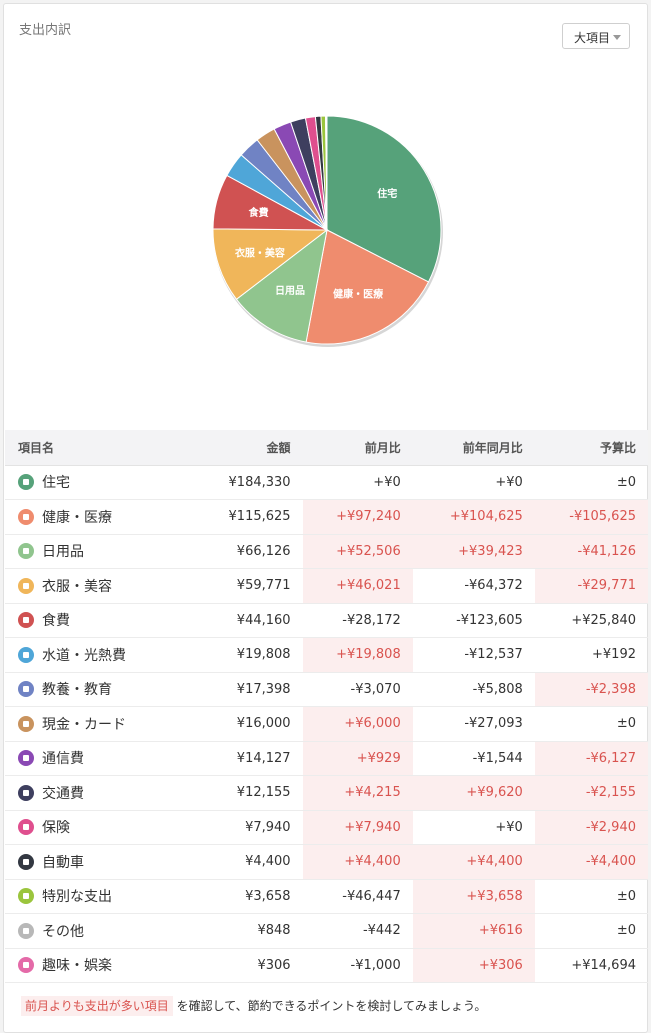 The height and width of the screenshot is (1033, 651). I want to click on category-name: 自動車, so click(63, 863).